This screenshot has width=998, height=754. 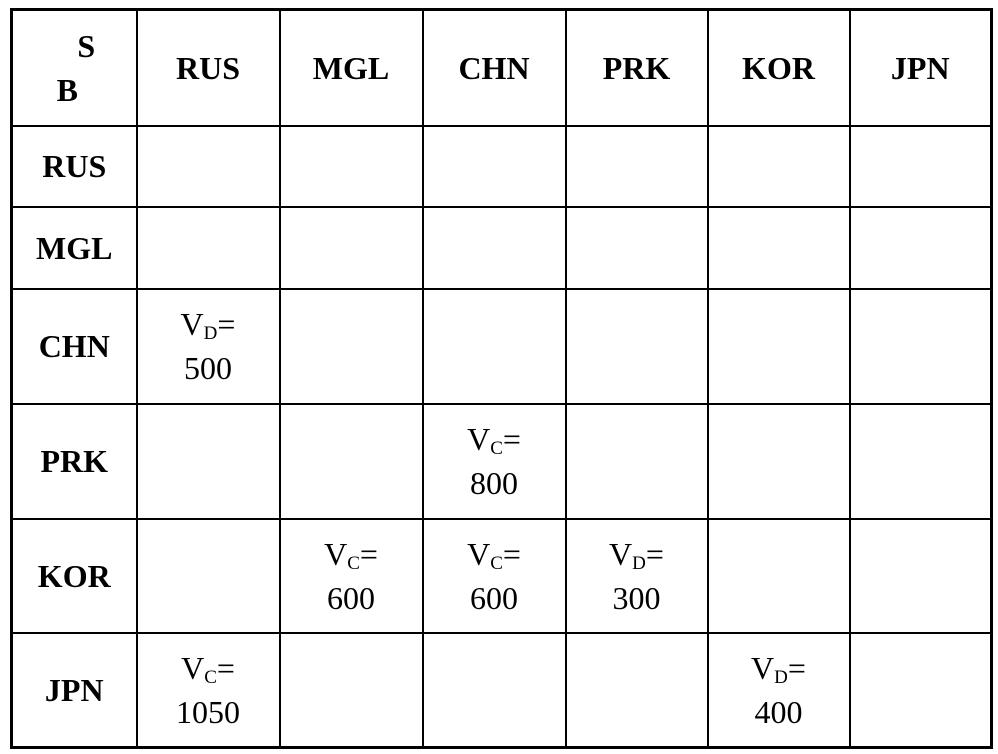 What do you see at coordinates (74, 67) in the screenshot?
I see `corner-cell: S B` at bounding box center [74, 67].